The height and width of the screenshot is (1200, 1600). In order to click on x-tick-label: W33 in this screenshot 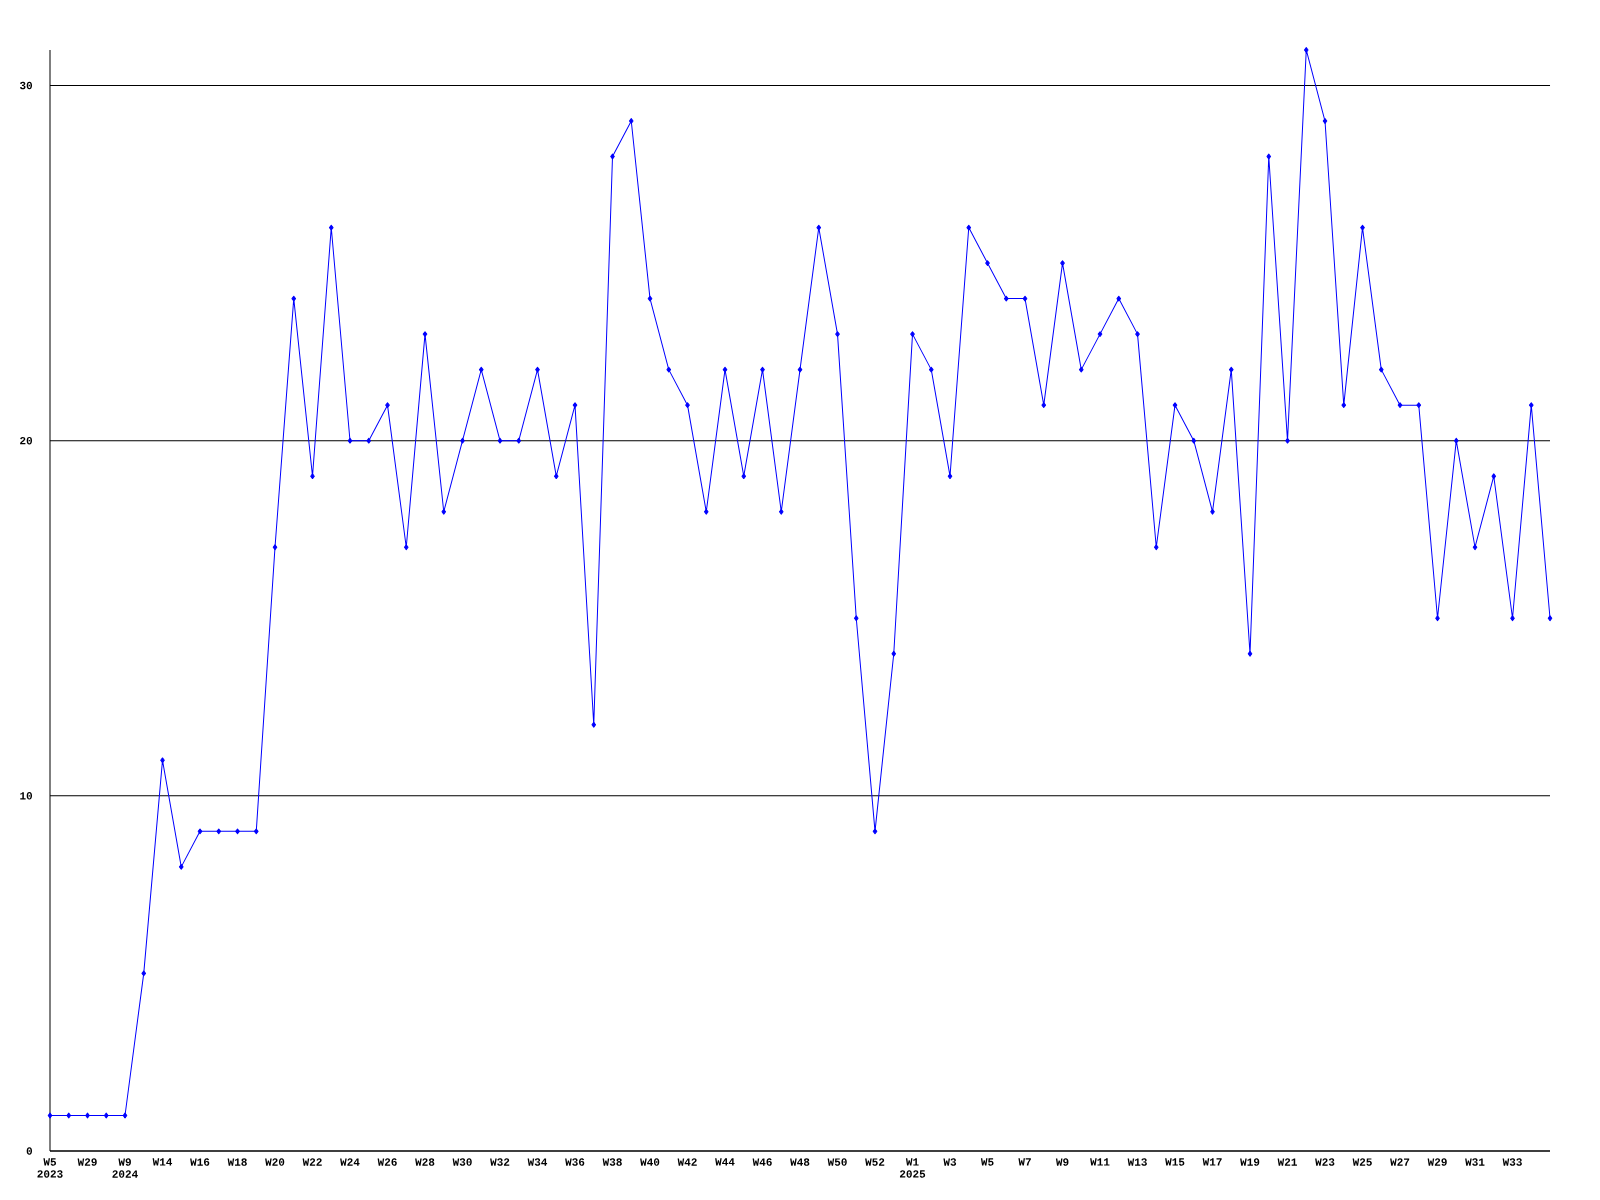, I will do `click(1512, 1162)`.